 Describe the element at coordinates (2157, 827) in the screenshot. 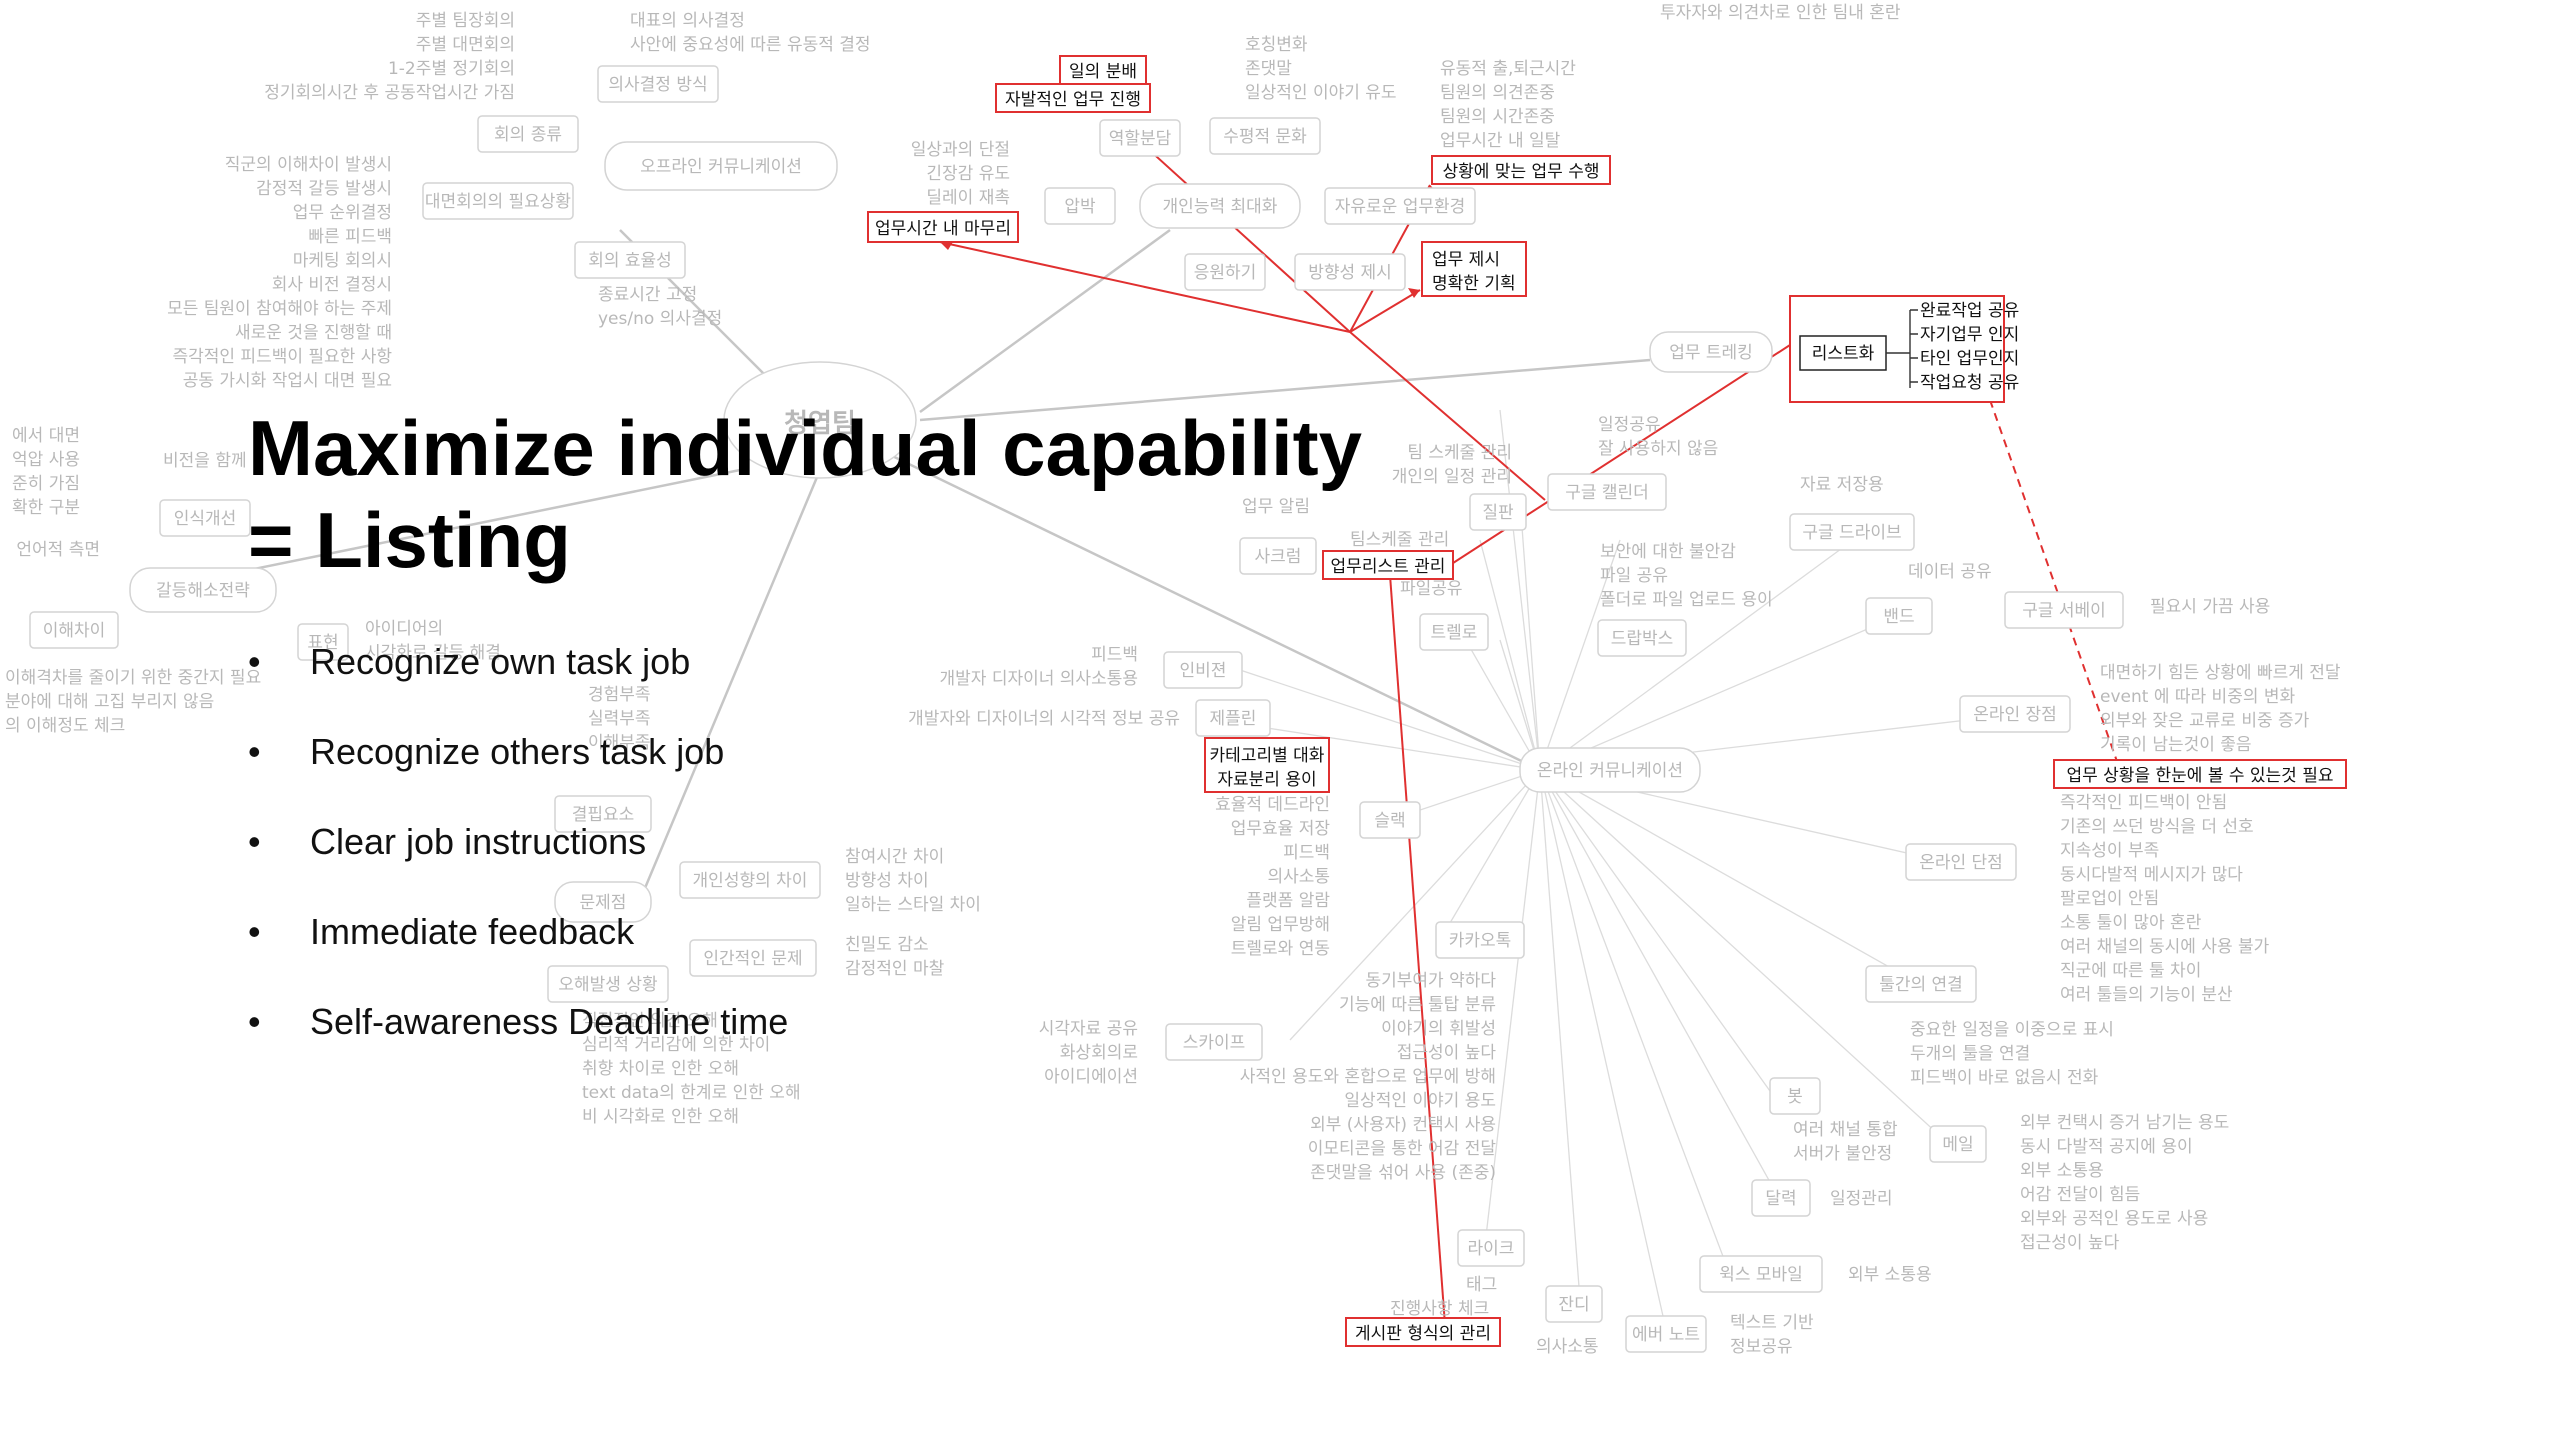

I see `svg-text: 기존의 쓰던 방식을 더 선호` at that location.